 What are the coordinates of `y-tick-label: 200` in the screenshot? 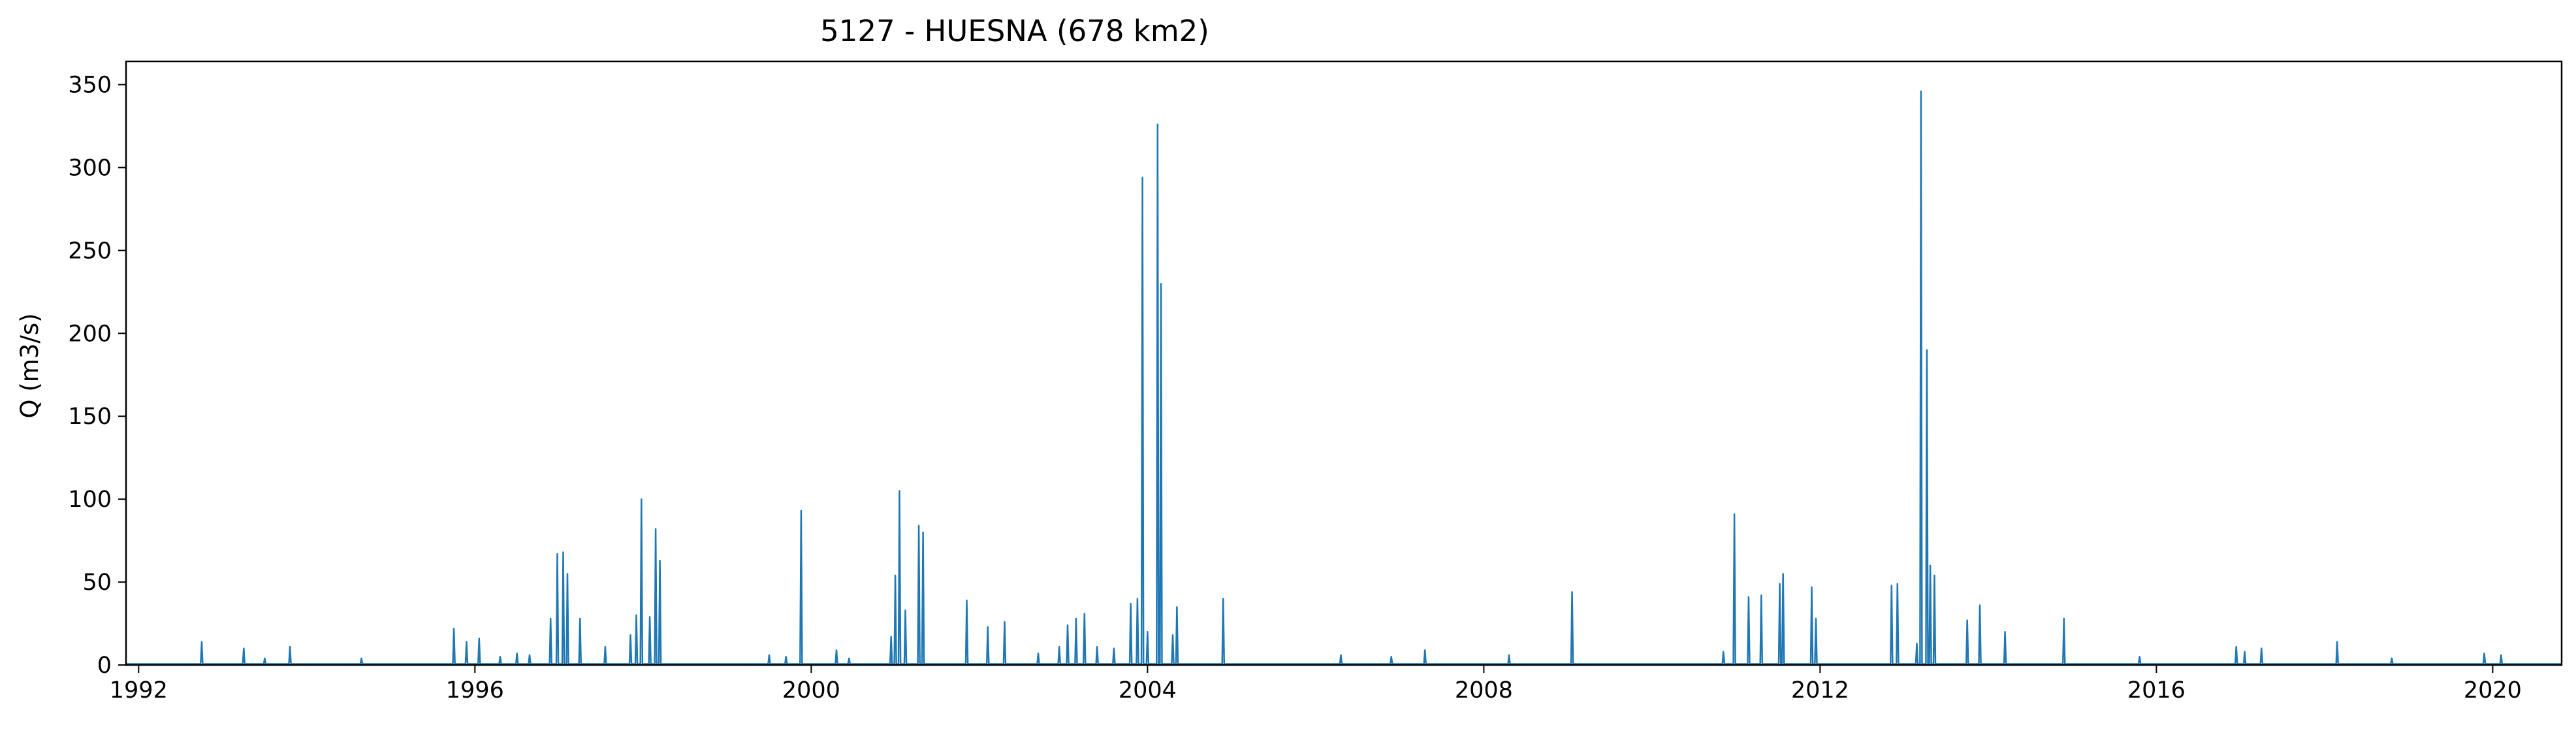 It's located at (90, 334).